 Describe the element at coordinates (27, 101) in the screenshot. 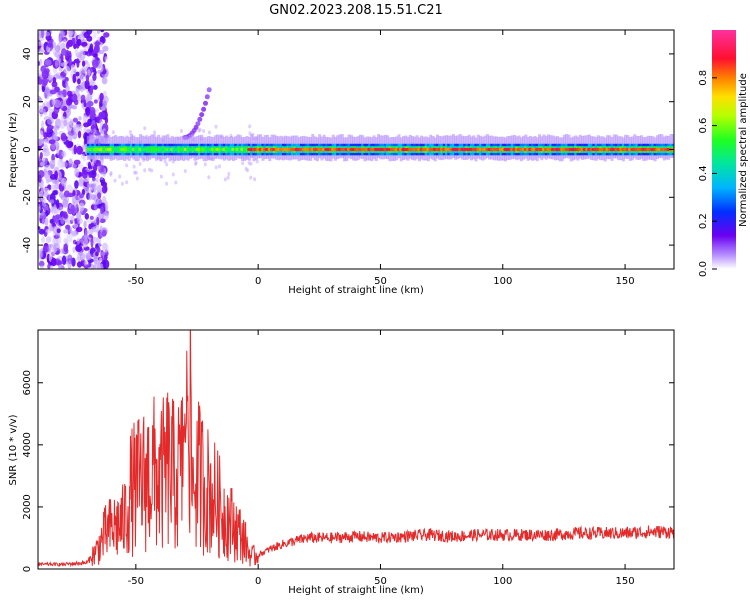

I see `y-tick-label: 20` at that location.